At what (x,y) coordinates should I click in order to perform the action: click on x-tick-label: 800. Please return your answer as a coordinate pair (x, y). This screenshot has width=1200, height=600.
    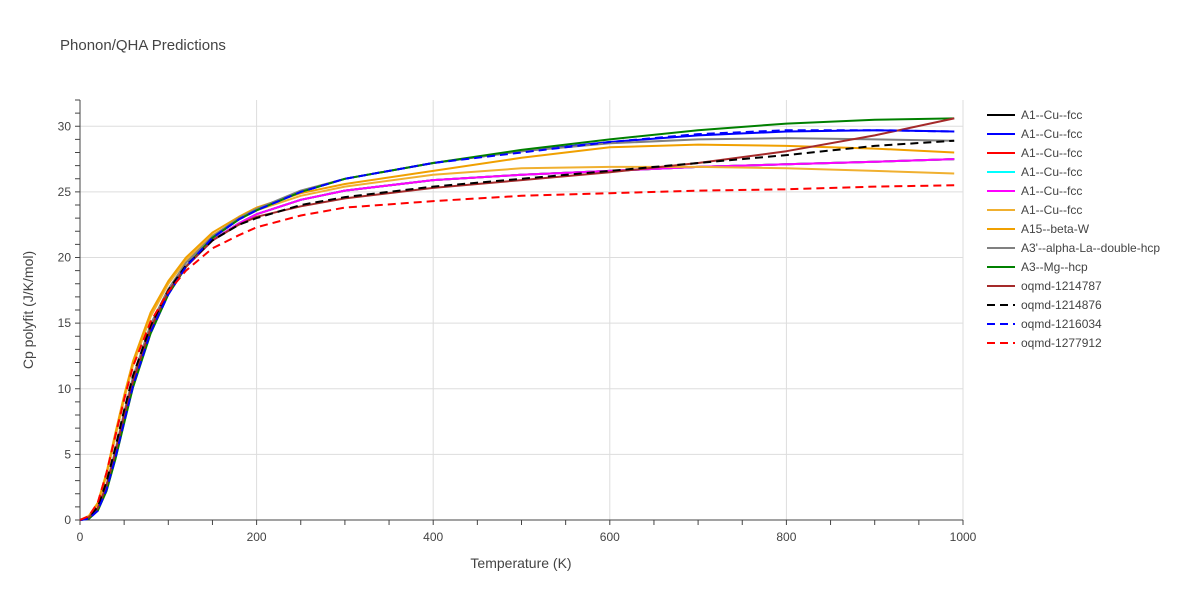
    Looking at the image, I should click on (786, 537).